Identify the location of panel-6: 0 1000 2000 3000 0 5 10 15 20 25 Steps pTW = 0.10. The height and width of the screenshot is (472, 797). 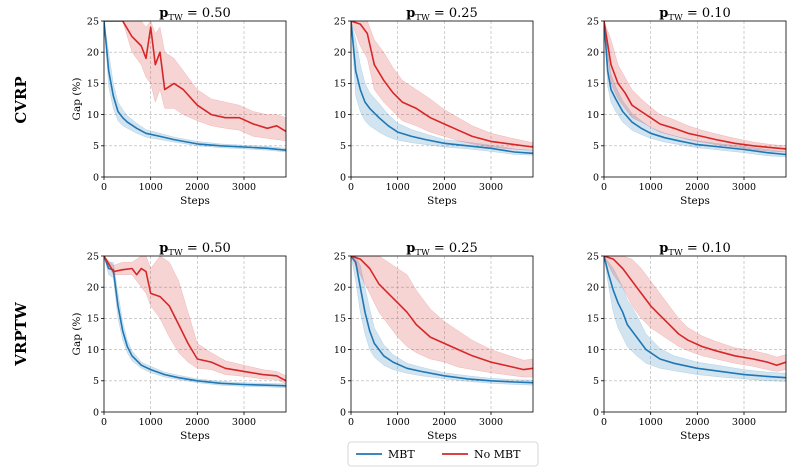
(687, 341).